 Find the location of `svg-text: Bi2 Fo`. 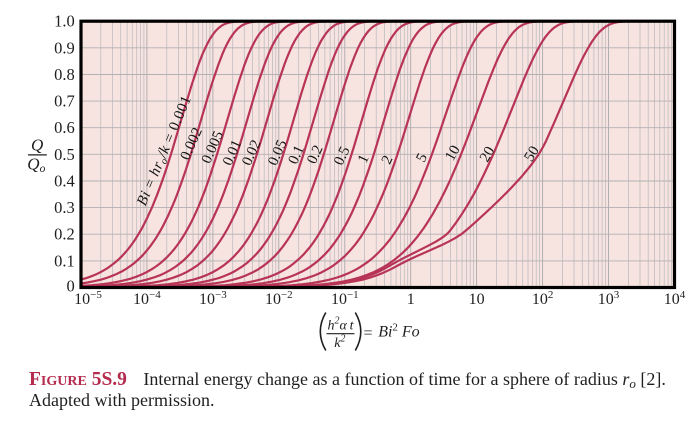

svg-text: Bi2 Fo is located at coordinates (399, 331).